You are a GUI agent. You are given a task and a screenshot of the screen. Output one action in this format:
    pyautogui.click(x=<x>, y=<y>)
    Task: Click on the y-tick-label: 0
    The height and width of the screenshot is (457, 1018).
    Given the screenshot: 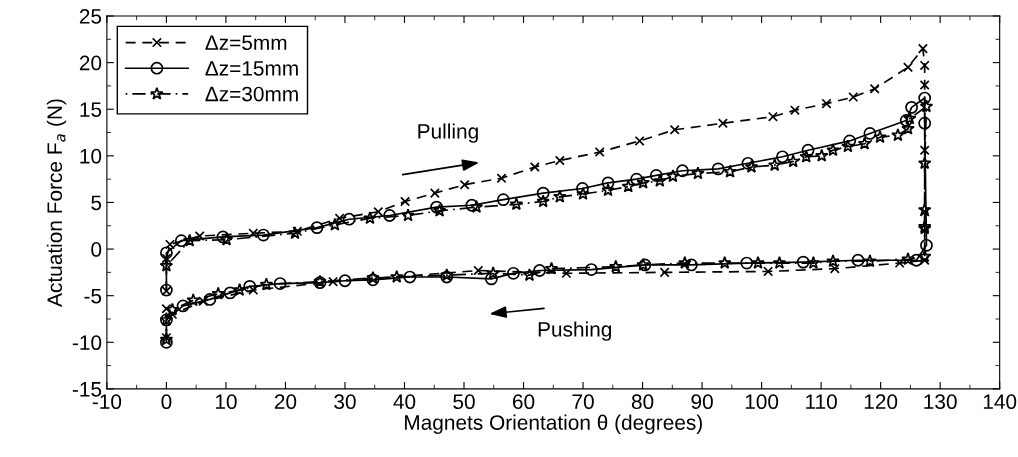 What is the action you would take?
    pyautogui.click(x=96, y=249)
    